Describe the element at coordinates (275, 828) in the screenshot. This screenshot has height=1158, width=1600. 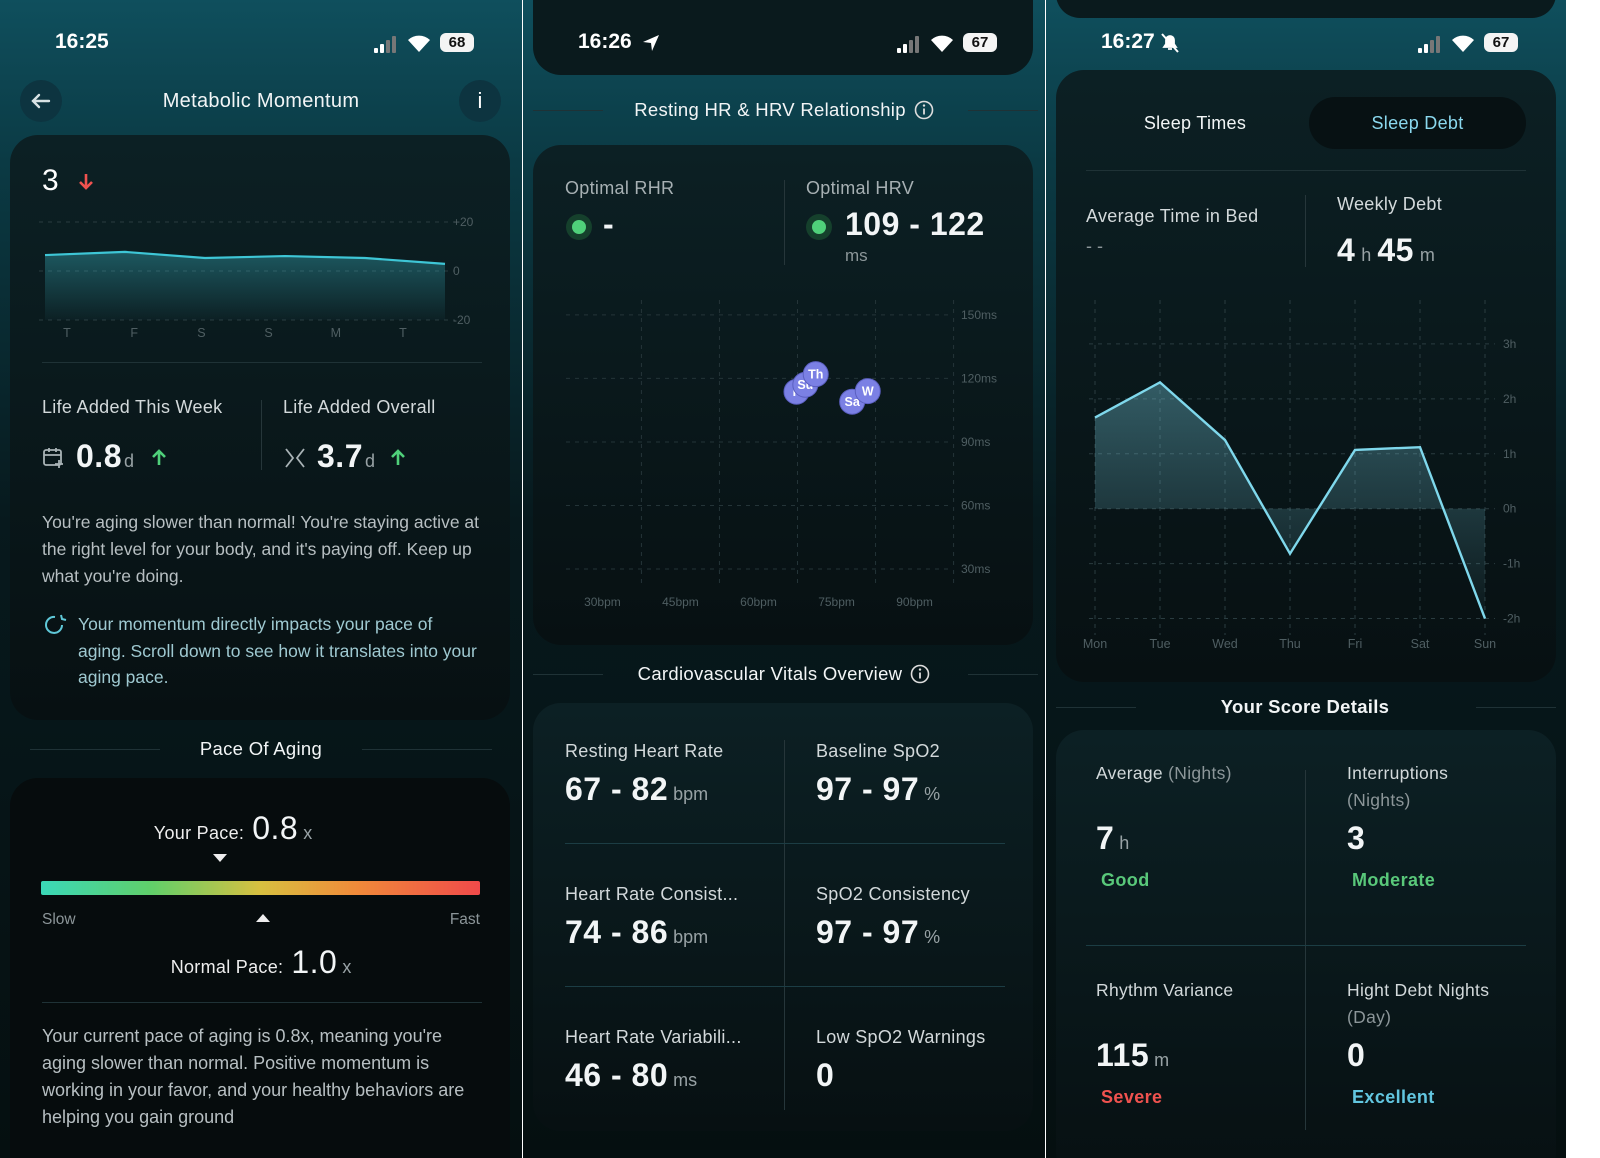
I see `your-pace-value: 0.8` at that location.